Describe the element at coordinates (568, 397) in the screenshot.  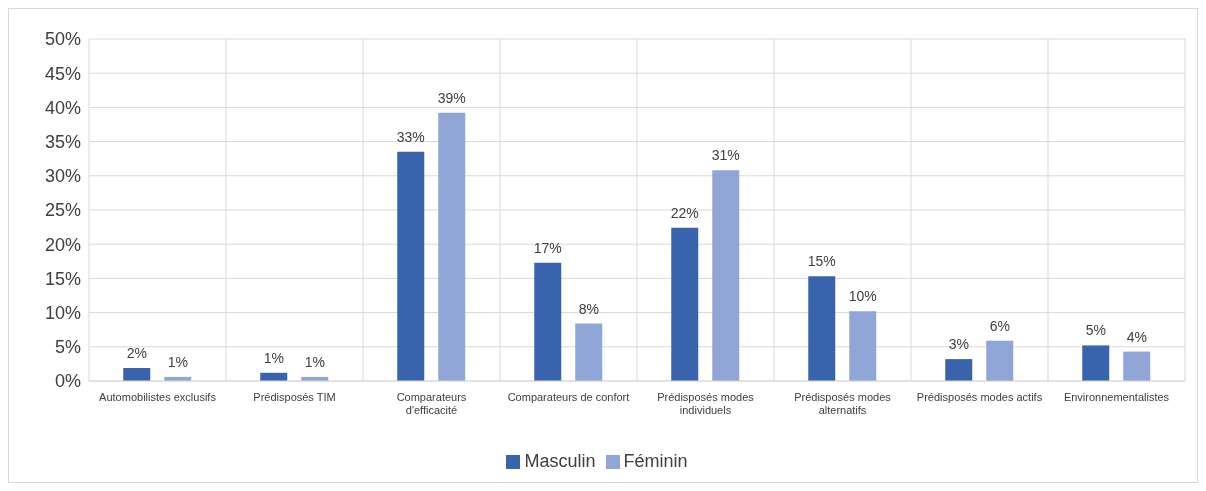
I see `x-tick-label: Comparateurs de confort` at that location.